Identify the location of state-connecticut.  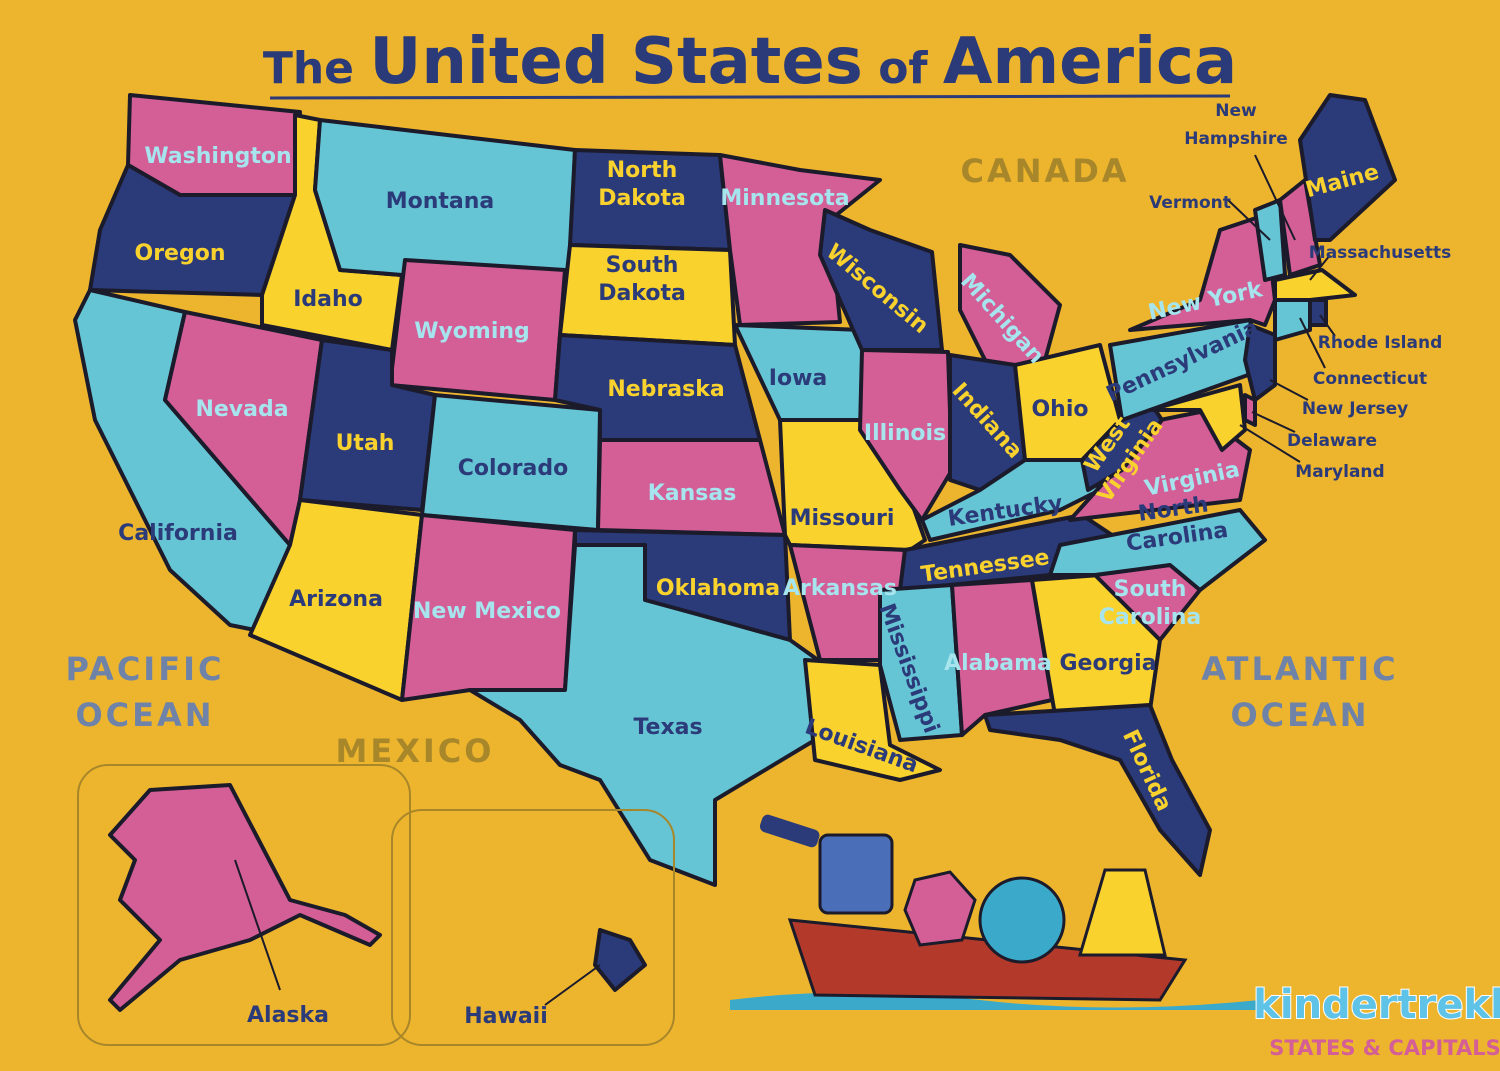
(1292, 320).